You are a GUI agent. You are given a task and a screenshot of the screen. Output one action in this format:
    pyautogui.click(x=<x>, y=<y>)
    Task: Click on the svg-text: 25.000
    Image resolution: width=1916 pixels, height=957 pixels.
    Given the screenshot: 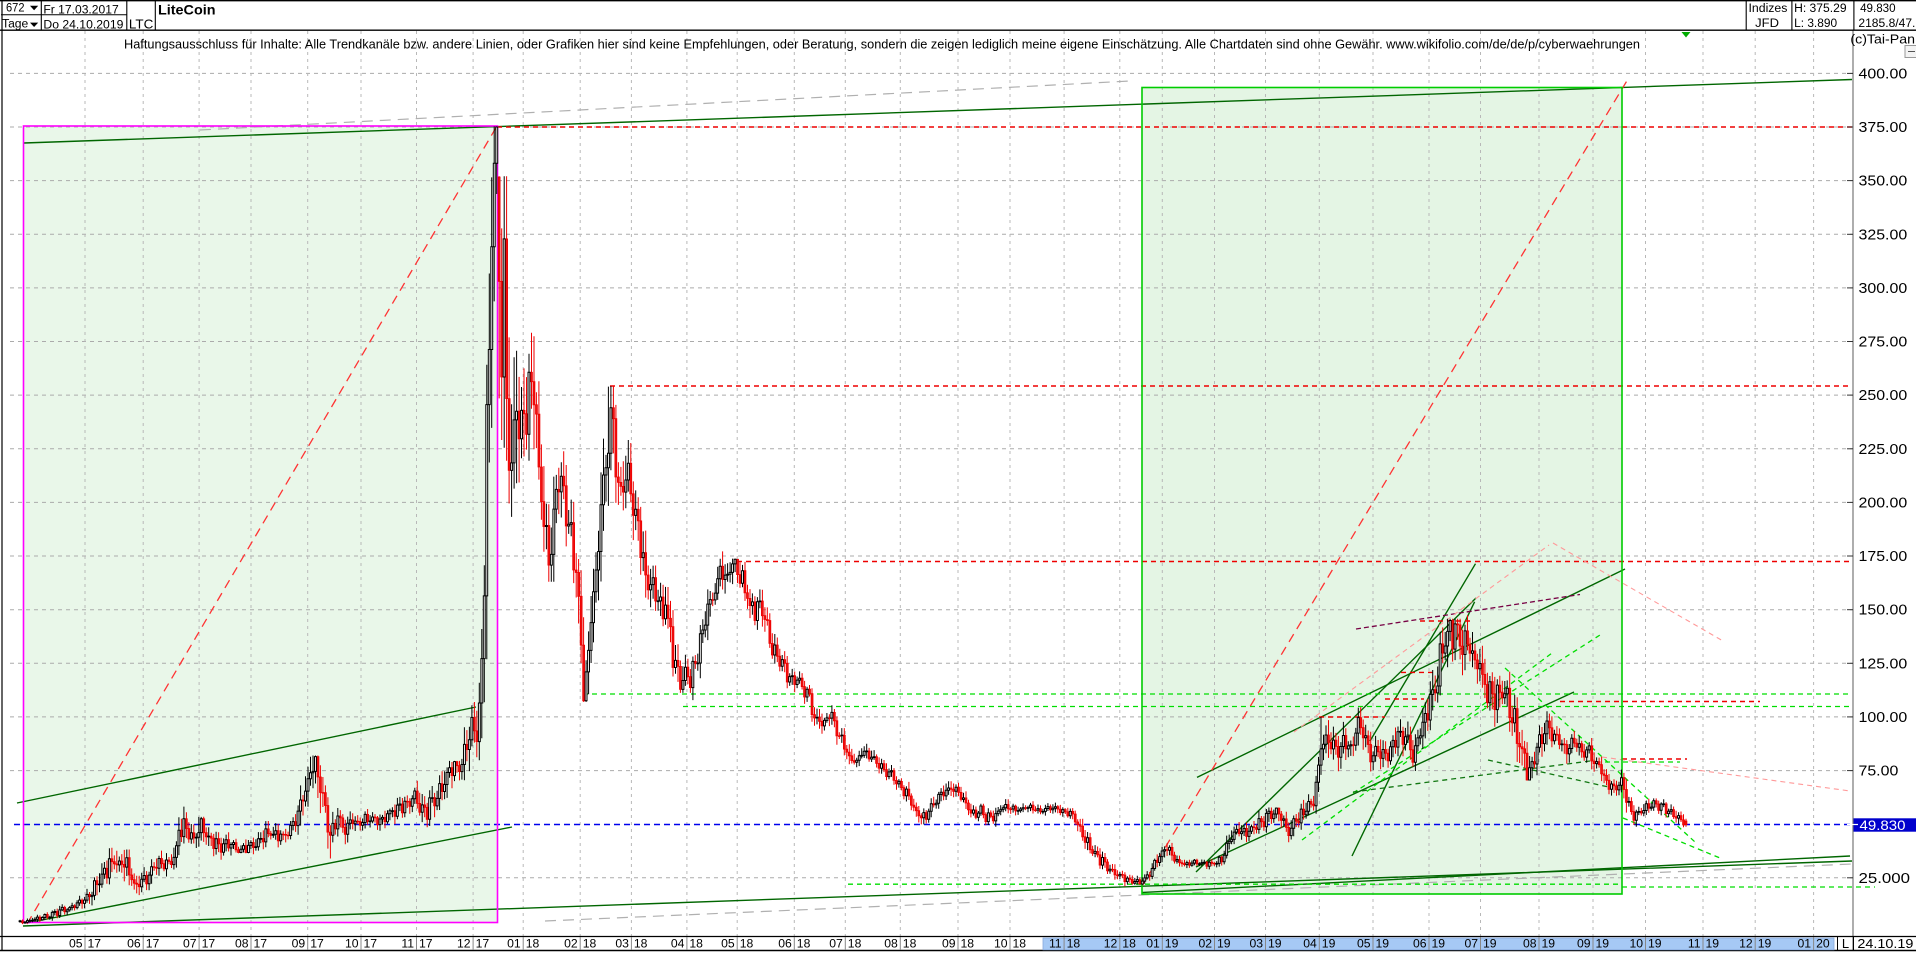 What is the action you would take?
    pyautogui.click(x=1885, y=879)
    